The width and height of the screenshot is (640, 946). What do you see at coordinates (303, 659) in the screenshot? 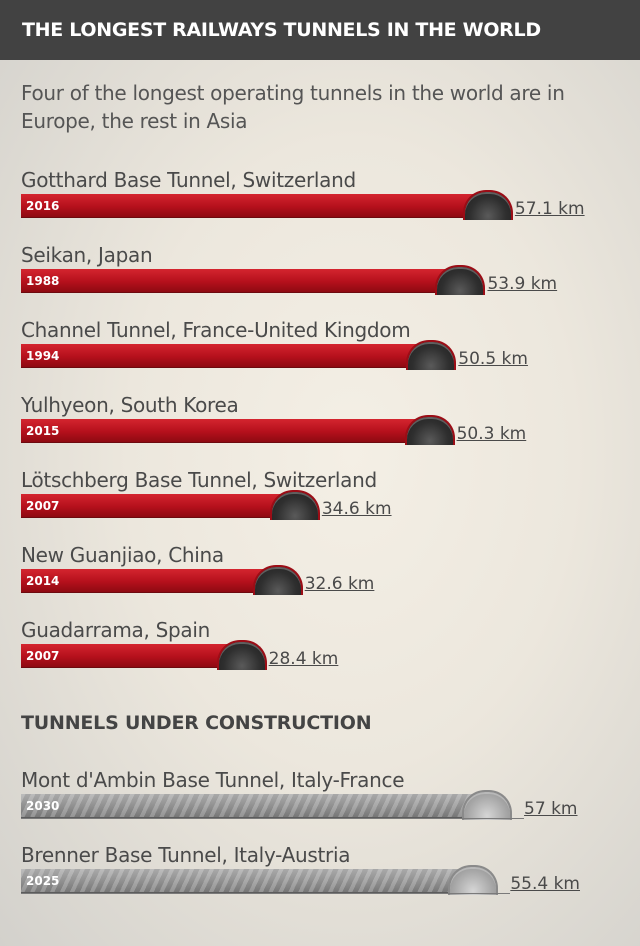
I see `bar-value-label: 28.4 km` at bounding box center [303, 659].